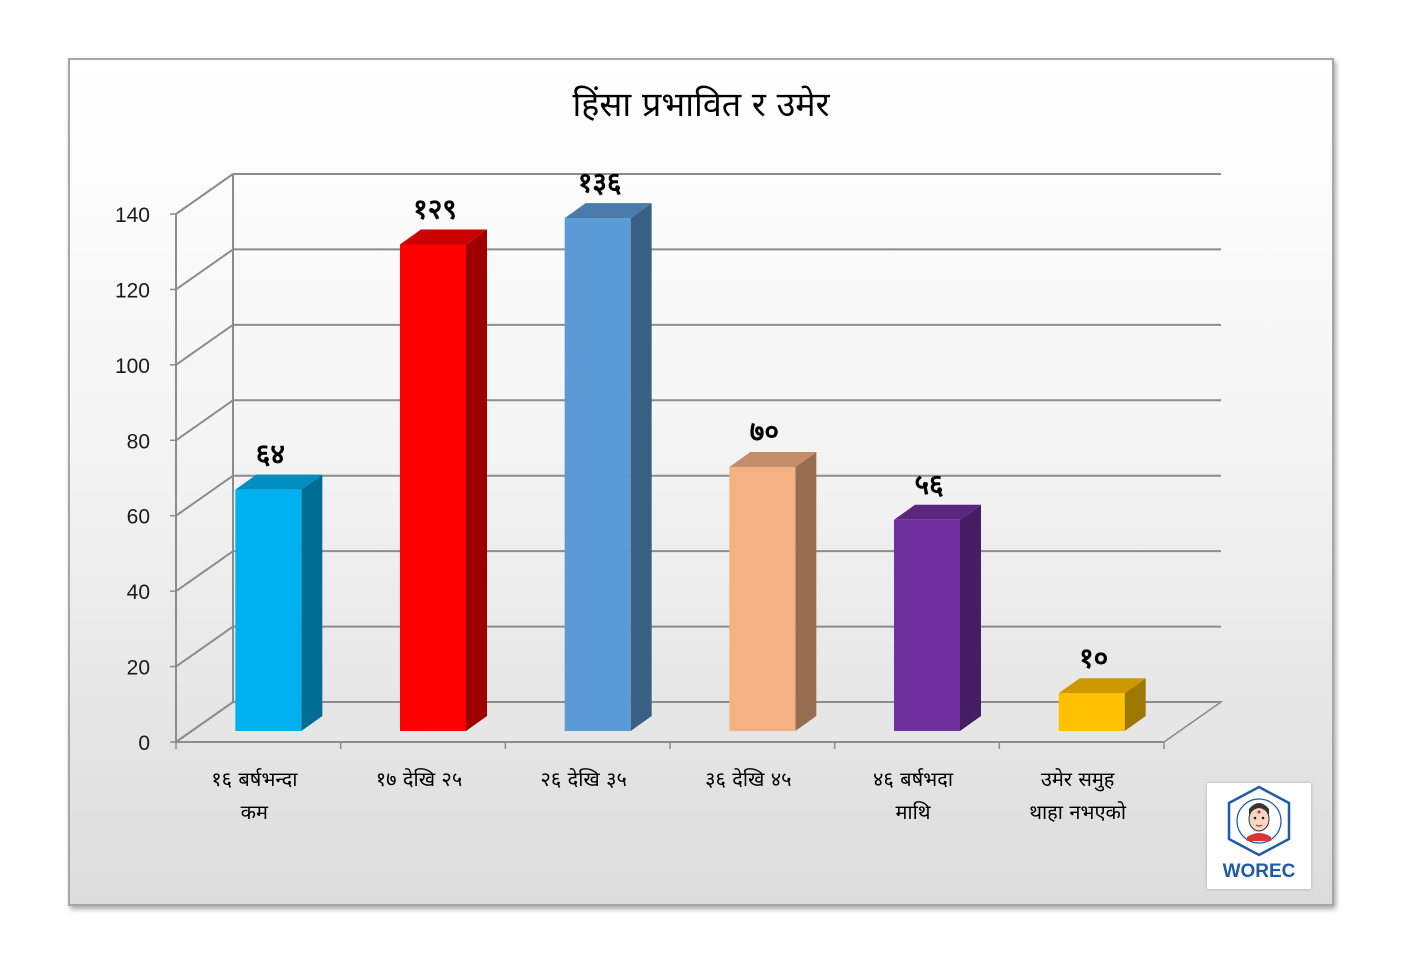 The height and width of the screenshot is (968, 1401). I want to click on worec-logo: WOREC, so click(1259, 836).